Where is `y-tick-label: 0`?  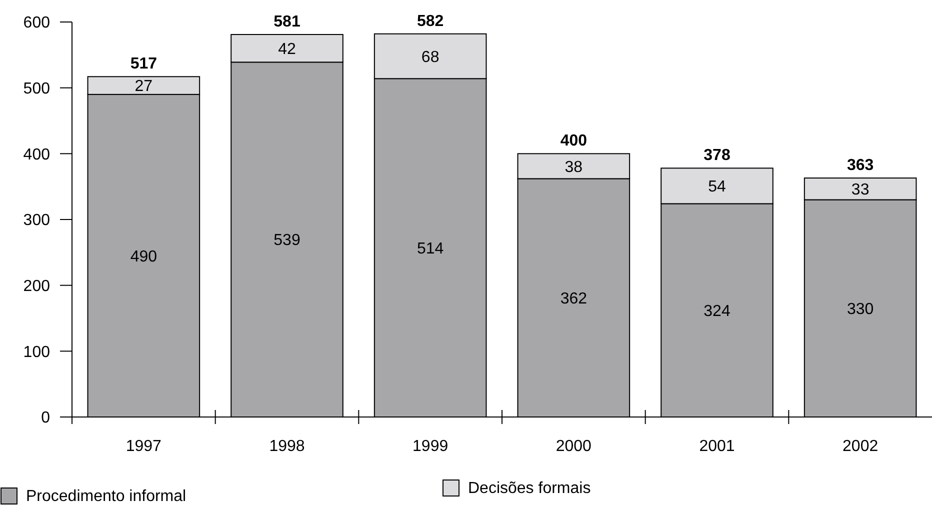 y-tick-label: 0 is located at coordinates (45, 418).